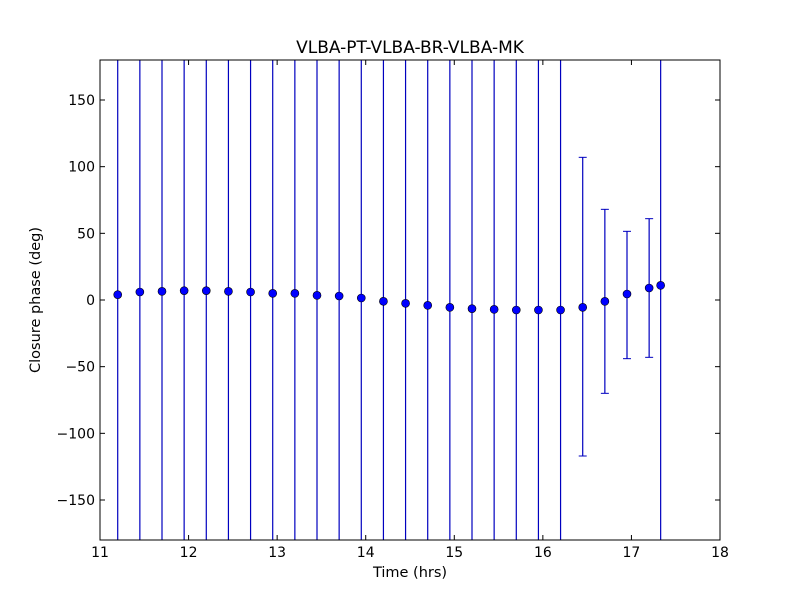  I want to click on y-tick-label-2: −50, so click(80, 368).